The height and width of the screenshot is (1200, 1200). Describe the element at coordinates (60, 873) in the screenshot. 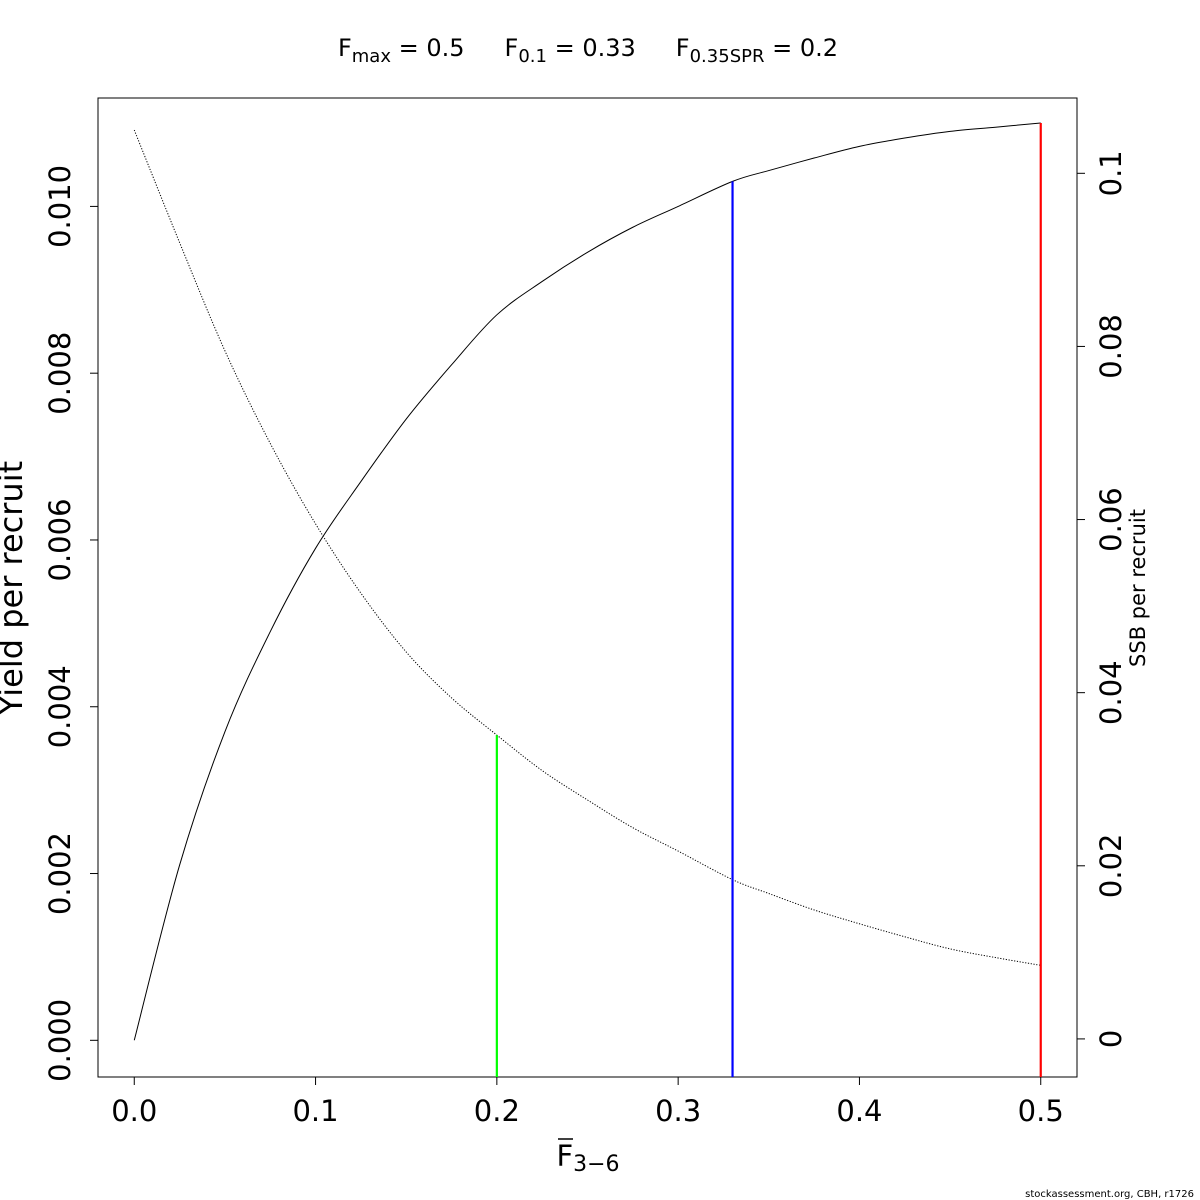

I see `y-left-tick-label: 0.002` at that location.